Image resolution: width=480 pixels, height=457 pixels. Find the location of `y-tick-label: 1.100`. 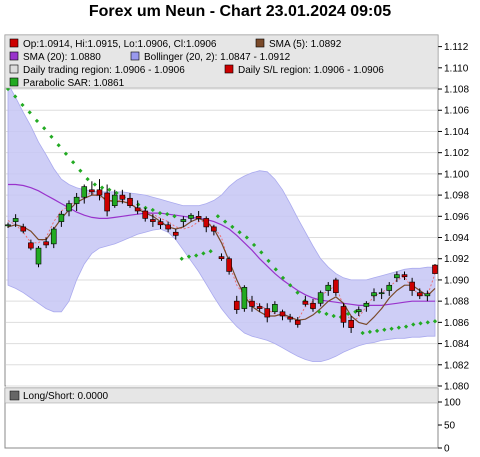

y-tick-label: 1.100 is located at coordinates (456, 174).